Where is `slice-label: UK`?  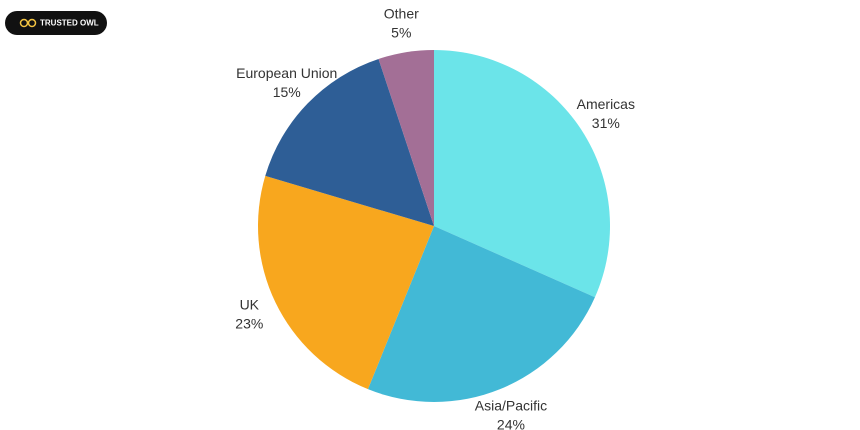
slice-label: UK is located at coordinates (250, 305).